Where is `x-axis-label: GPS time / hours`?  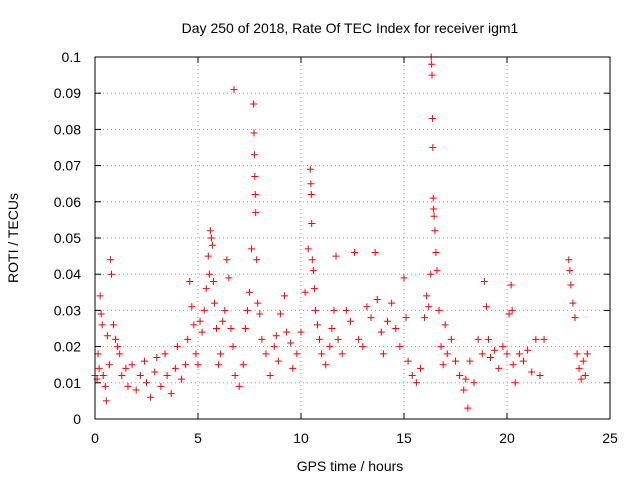
x-axis-label: GPS time / hours is located at coordinates (350, 466).